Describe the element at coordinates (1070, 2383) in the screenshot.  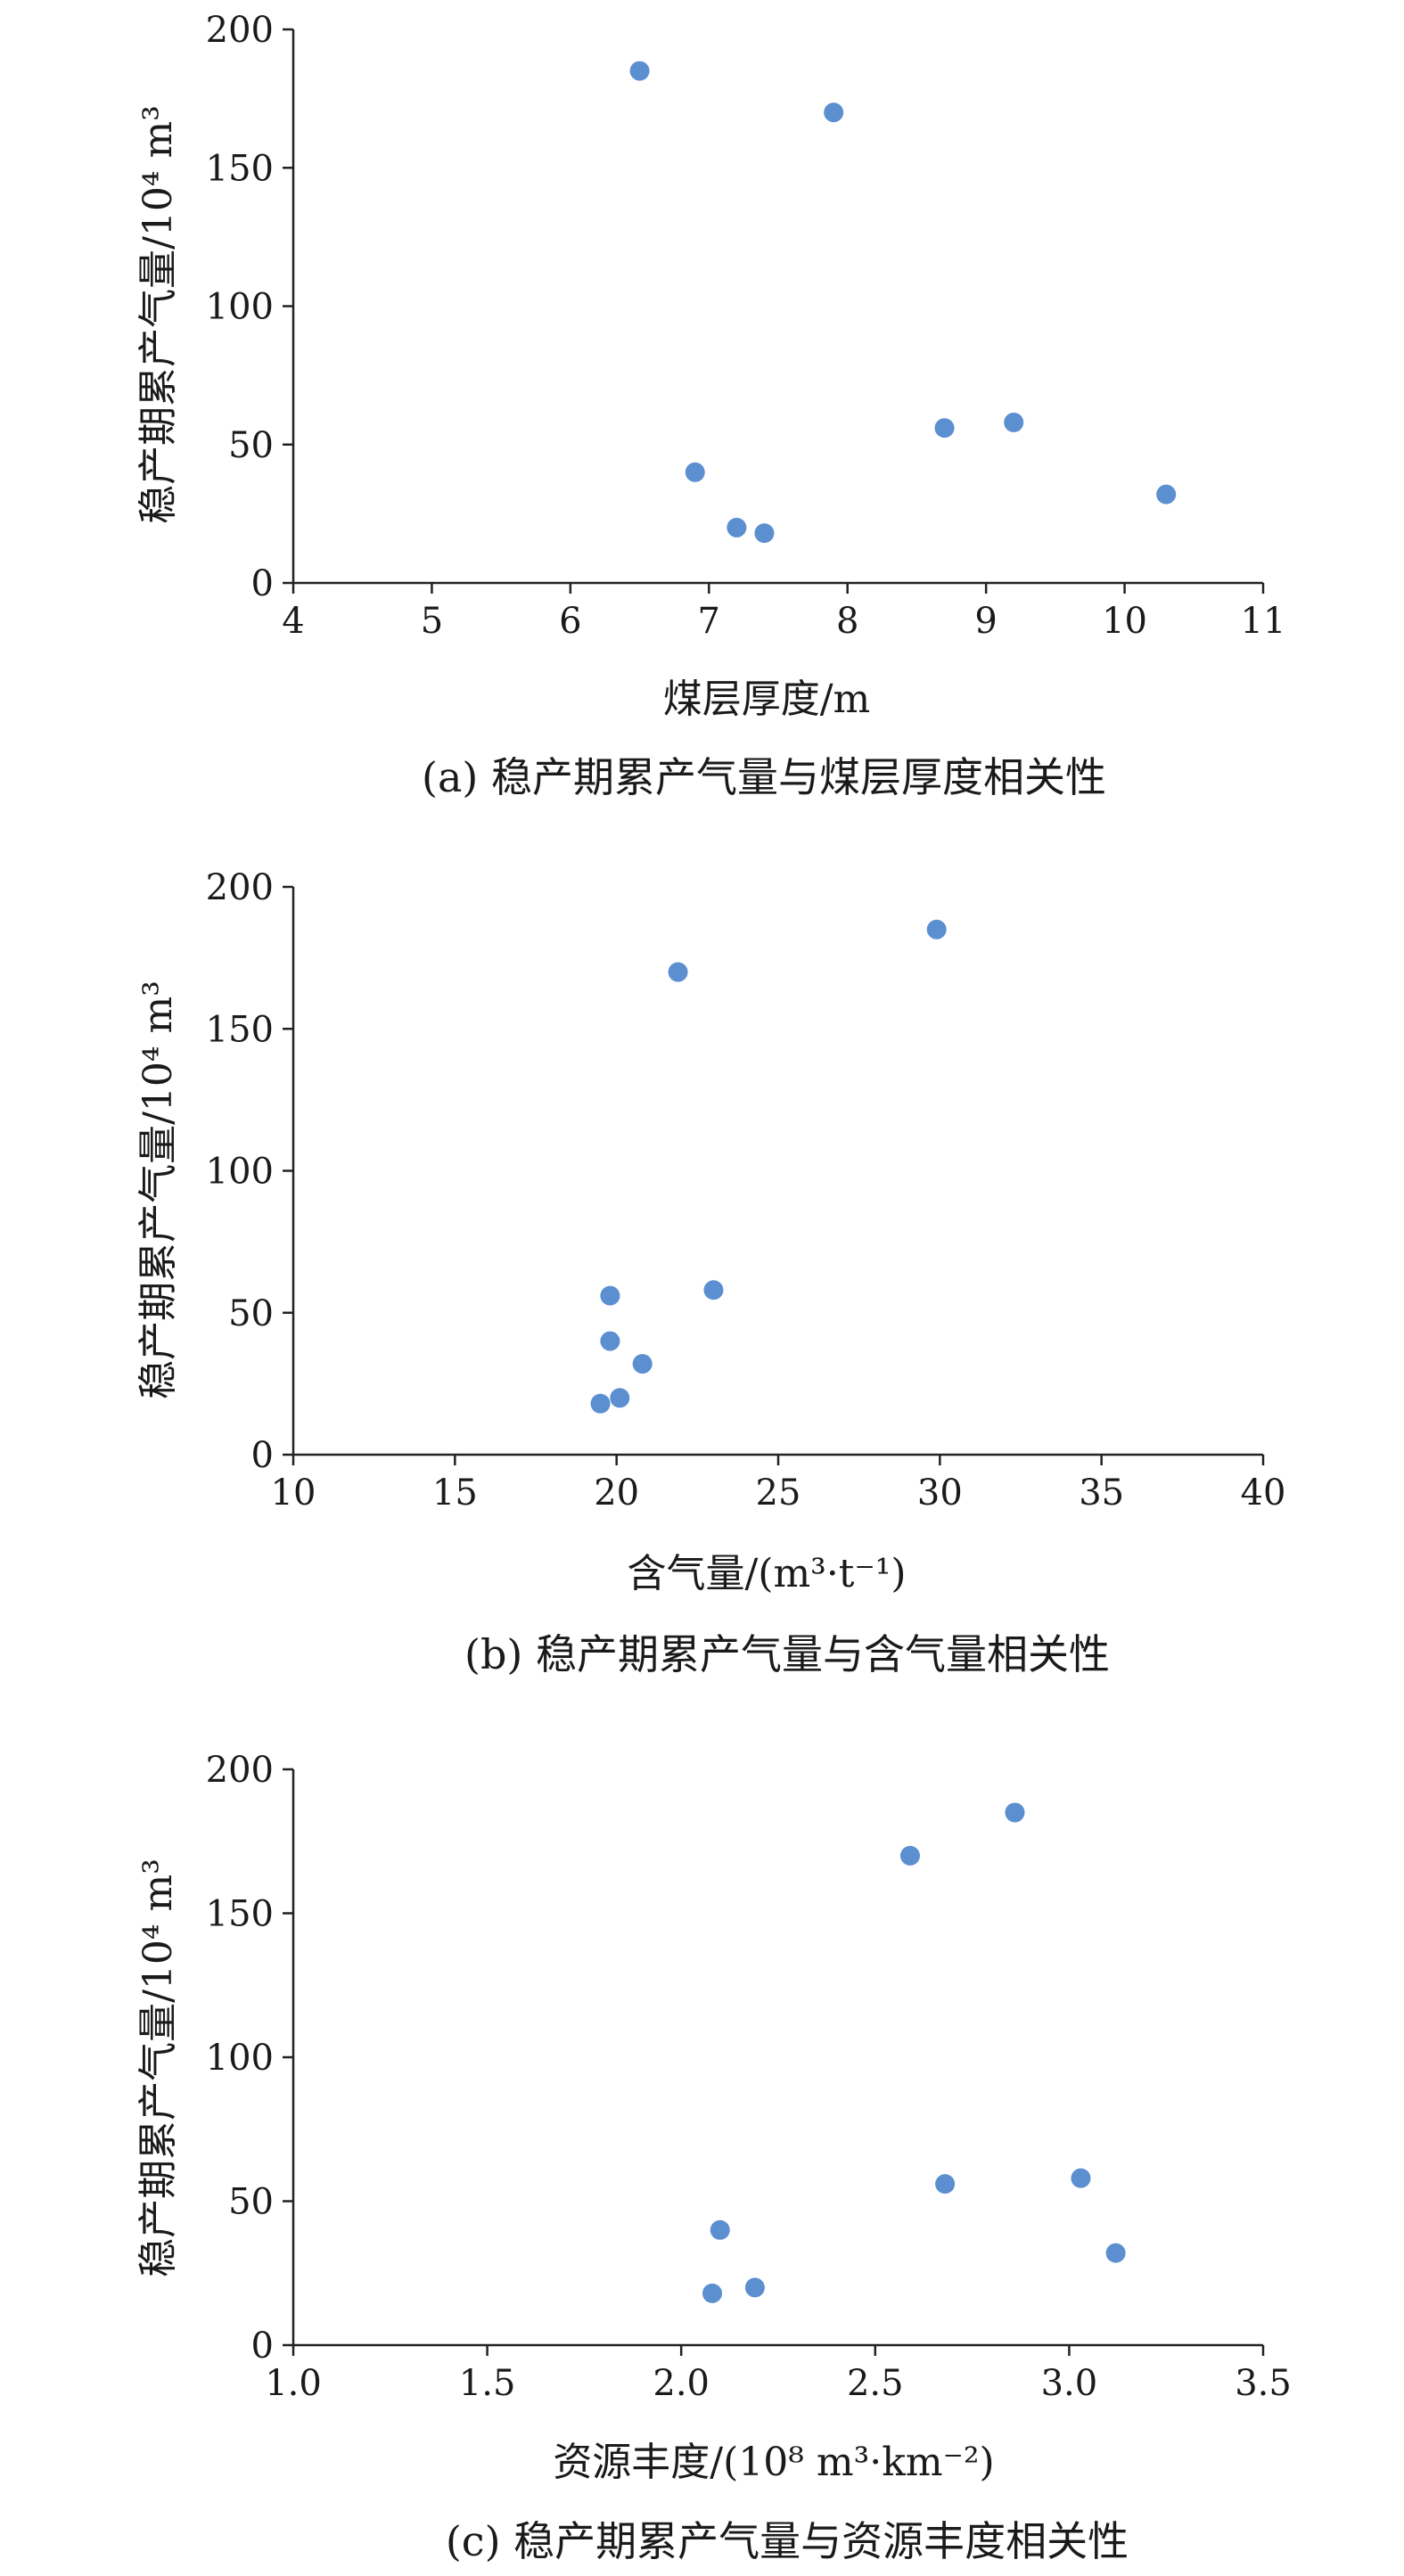
I see `panel-c-x-tick-label-4: 3.0` at that location.